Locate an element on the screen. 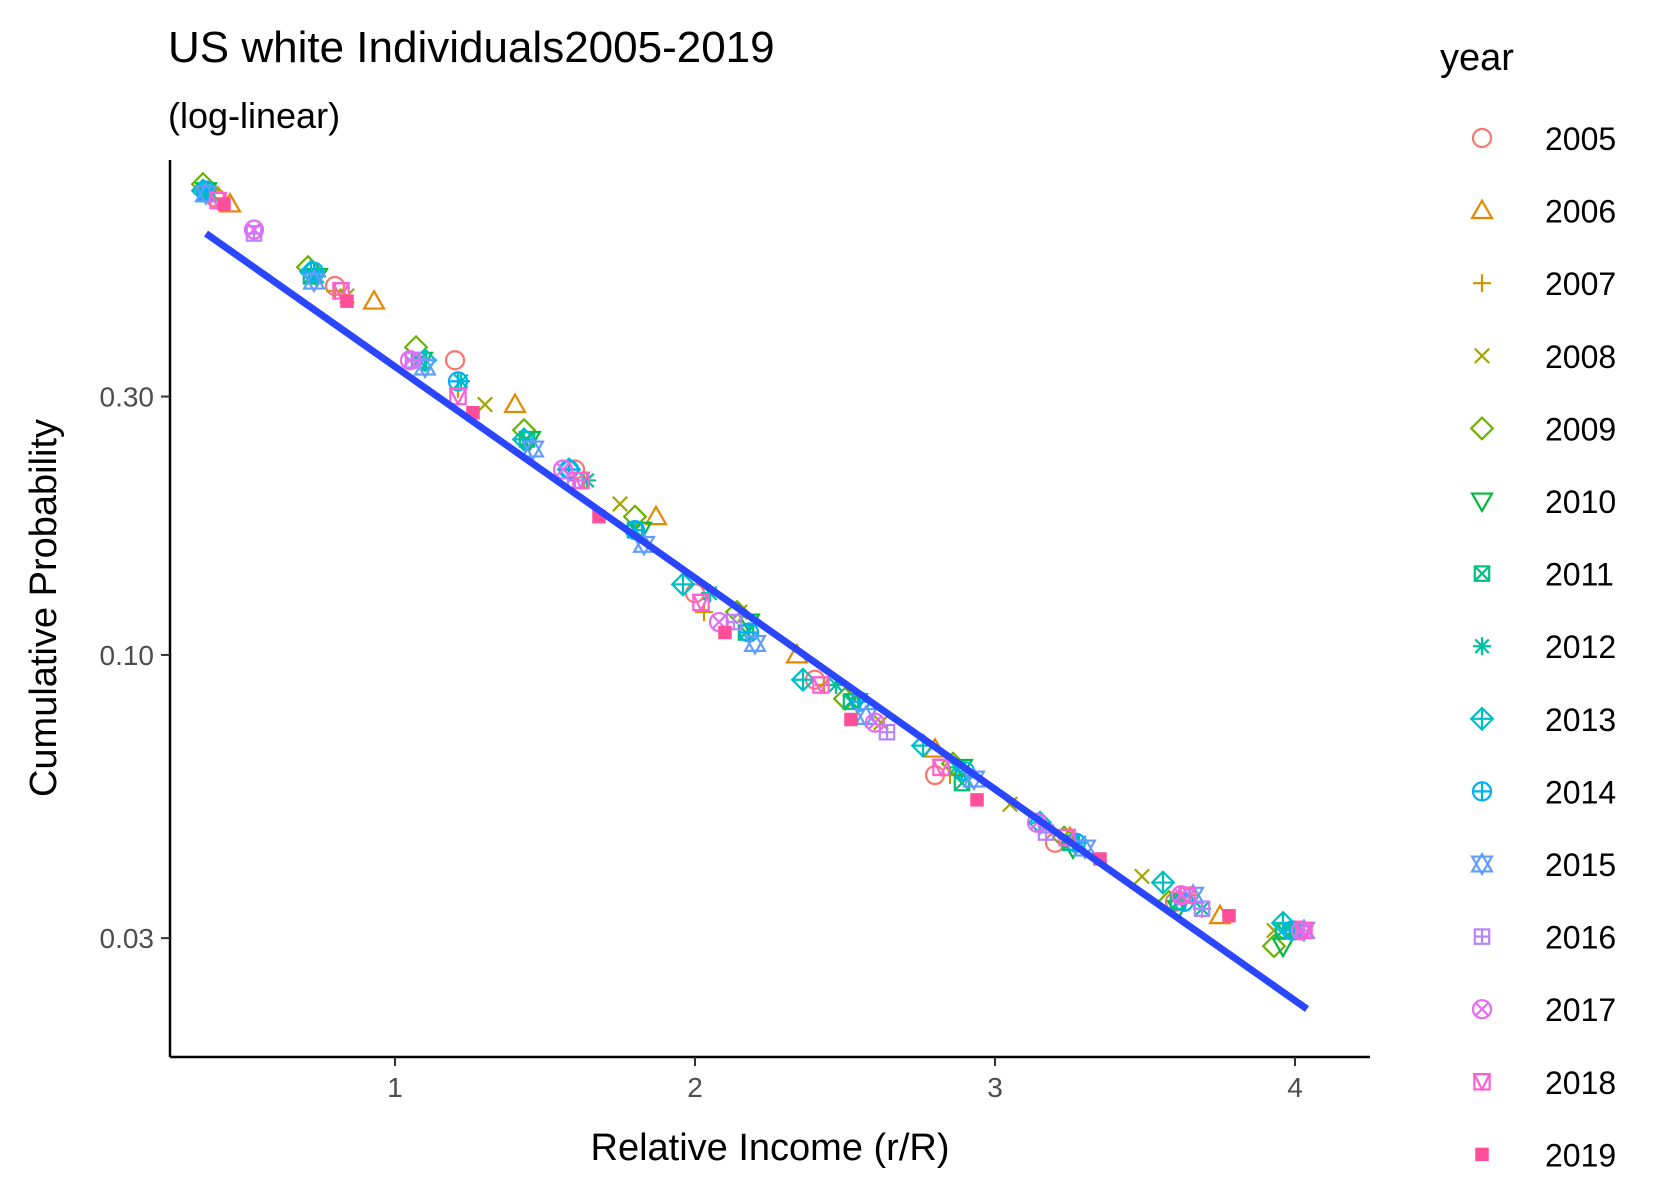 The image size is (1653, 1181). chart-subtitle: (log-linear) is located at coordinates (254, 115).